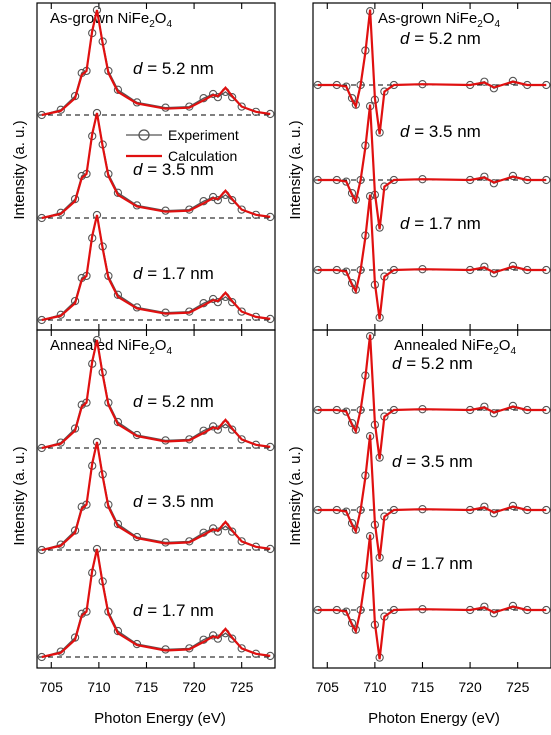 Image resolution: width=551 pixels, height=735 pixels. I want to click on ylabel-top: Intensity (a. u.), so click(19, 169).